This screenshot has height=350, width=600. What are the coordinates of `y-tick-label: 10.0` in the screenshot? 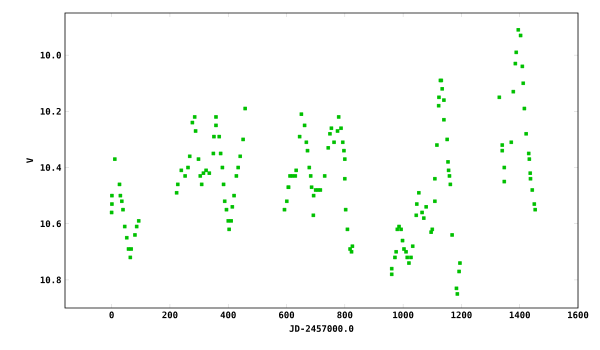 It's located at (50, 55).